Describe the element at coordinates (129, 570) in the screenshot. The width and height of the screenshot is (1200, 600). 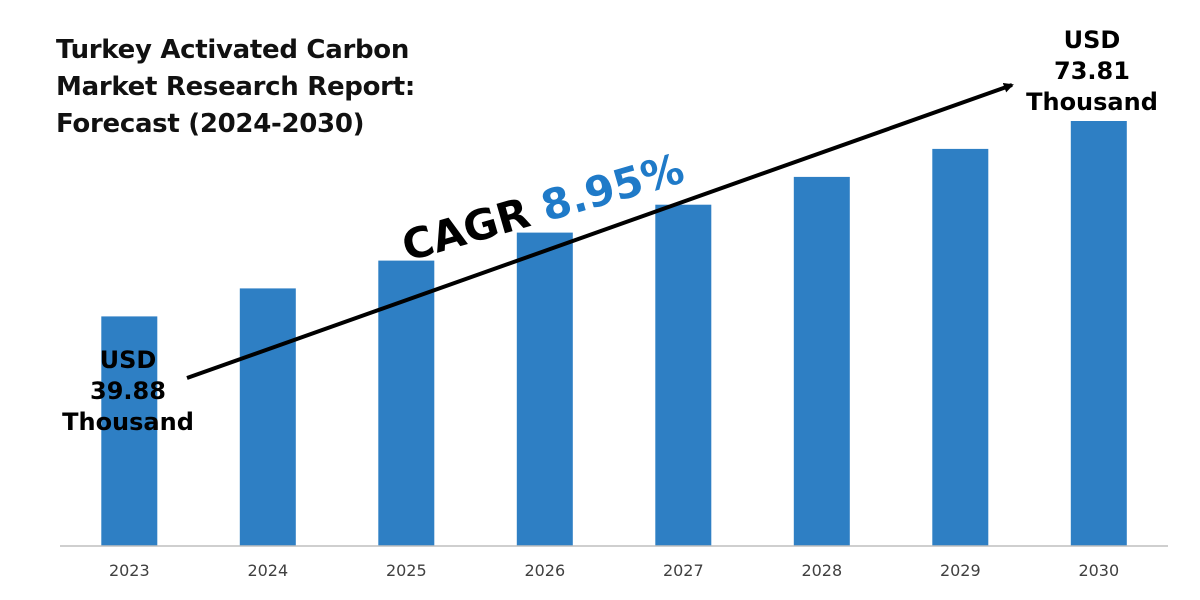
I see `x-tick-label-2023: 2023` at that location.